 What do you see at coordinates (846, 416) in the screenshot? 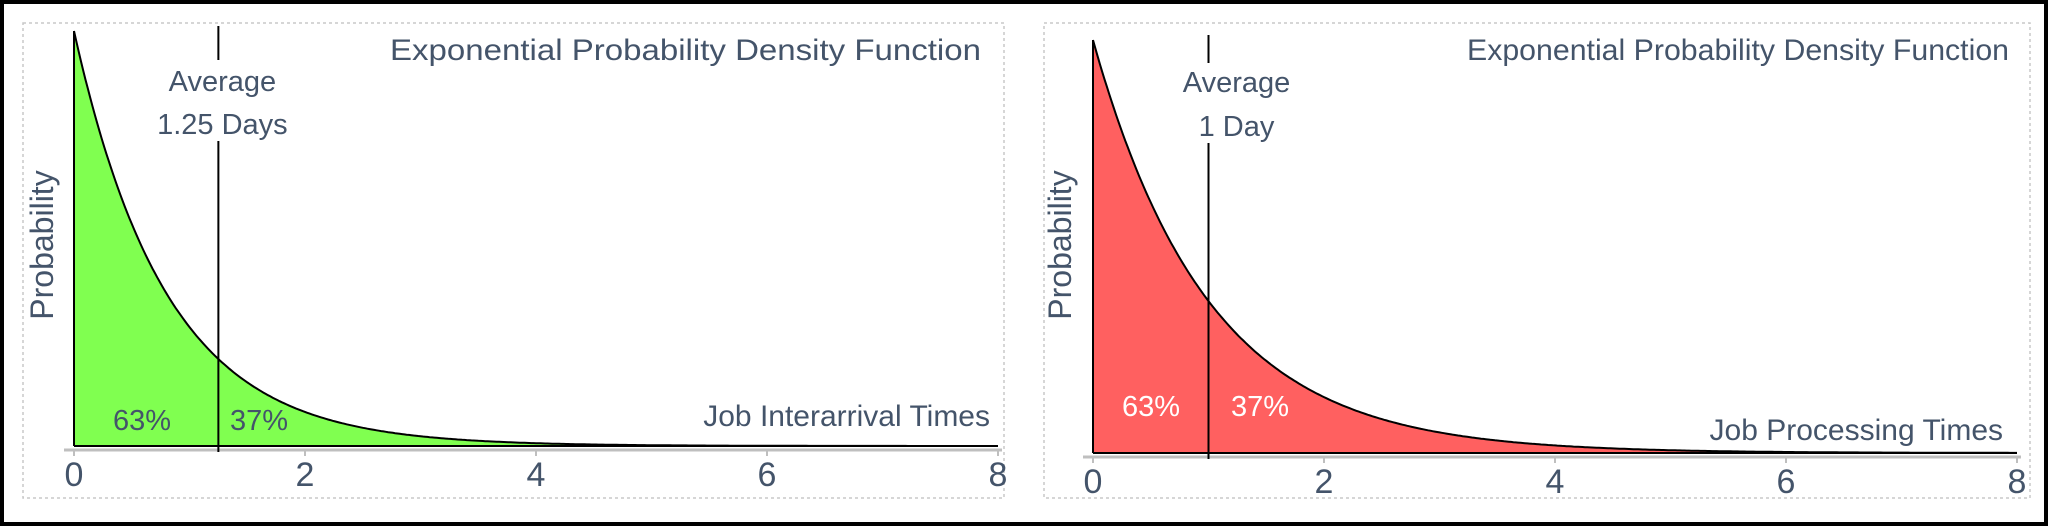
I see `x-axis-label: Job Interarrival Times` at bounding box center [846, 416].